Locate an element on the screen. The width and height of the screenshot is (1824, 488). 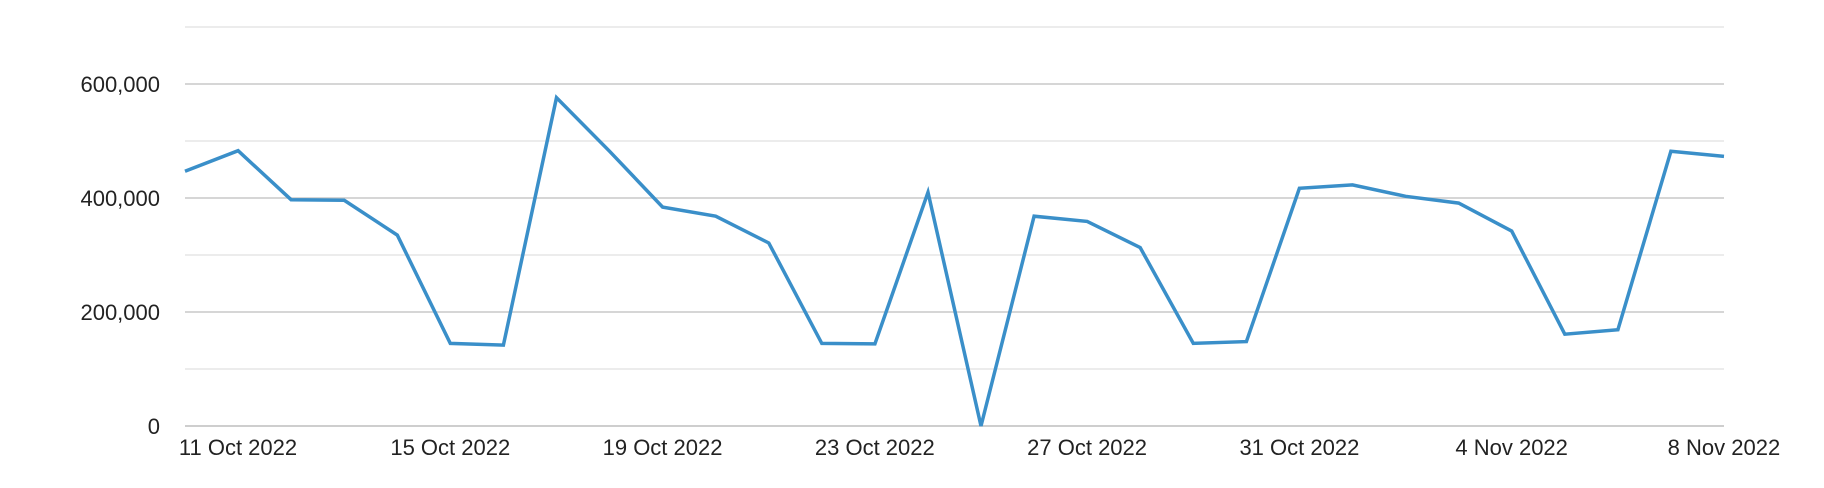
x-tick-label: 4 Nov 2022 is located at coordinates (1511, 447).